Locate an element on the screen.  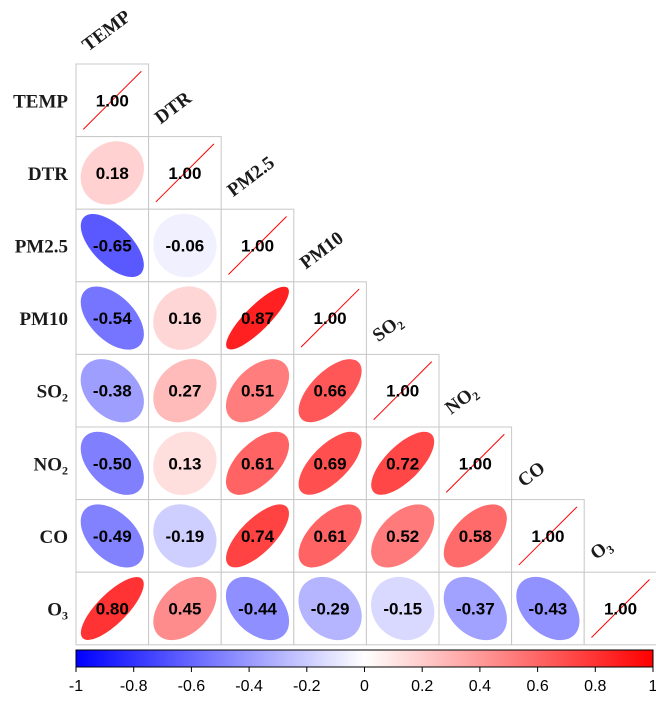
cell-pm25-temp: -0.65 is located at coordinates (112, 245).